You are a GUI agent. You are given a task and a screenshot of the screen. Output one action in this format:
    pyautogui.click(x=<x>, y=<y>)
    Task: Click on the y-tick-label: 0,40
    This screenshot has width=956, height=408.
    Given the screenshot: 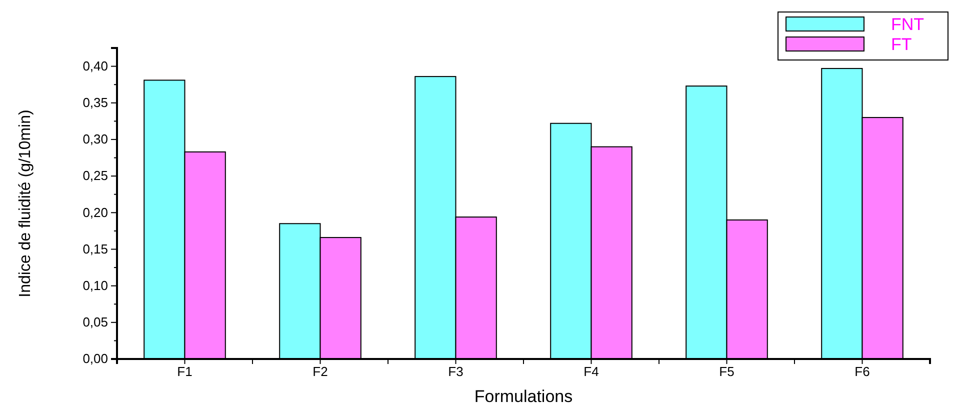 What is the action you would take?
    pyautogui.click(x=95, y=66)
    